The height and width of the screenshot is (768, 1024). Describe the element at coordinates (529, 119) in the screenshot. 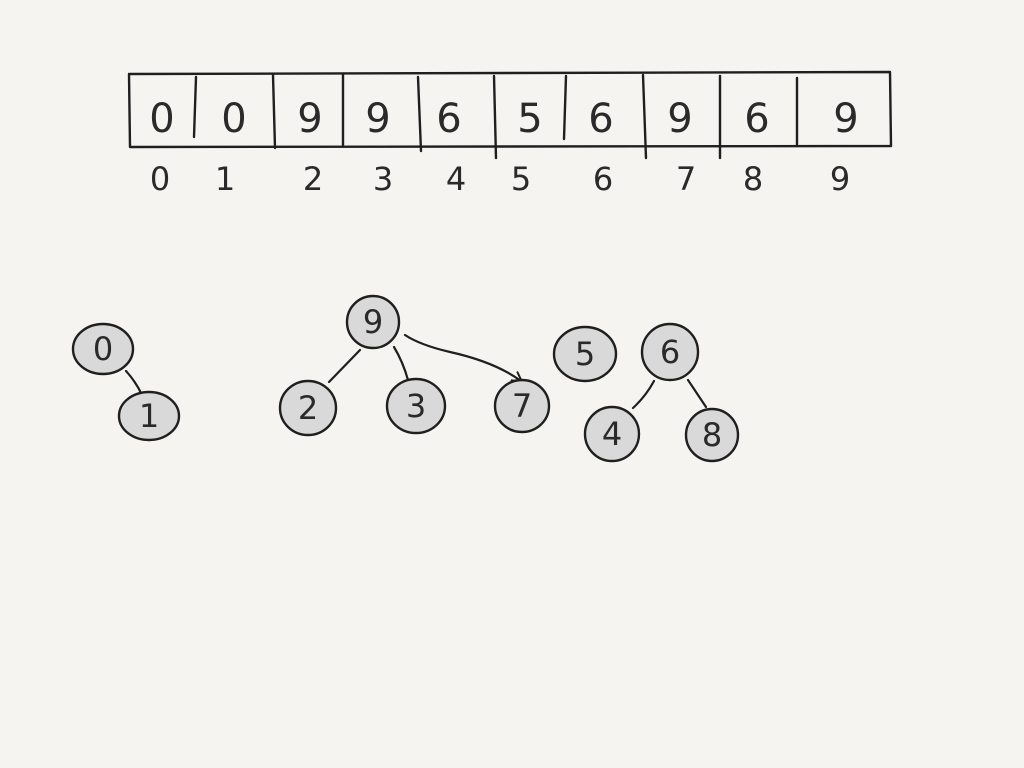

I see `array-cell-value: 5` at that location.